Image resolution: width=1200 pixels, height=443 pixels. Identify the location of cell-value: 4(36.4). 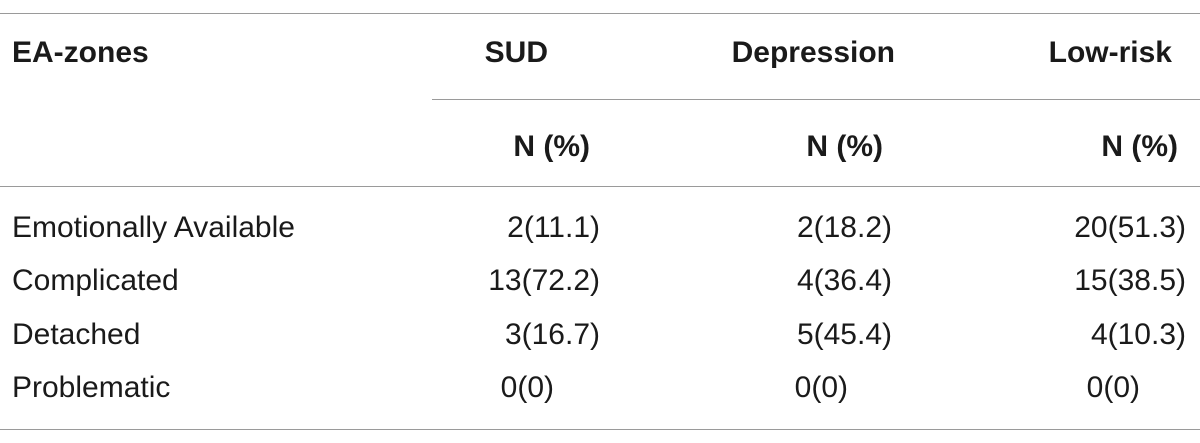
(844, 280).